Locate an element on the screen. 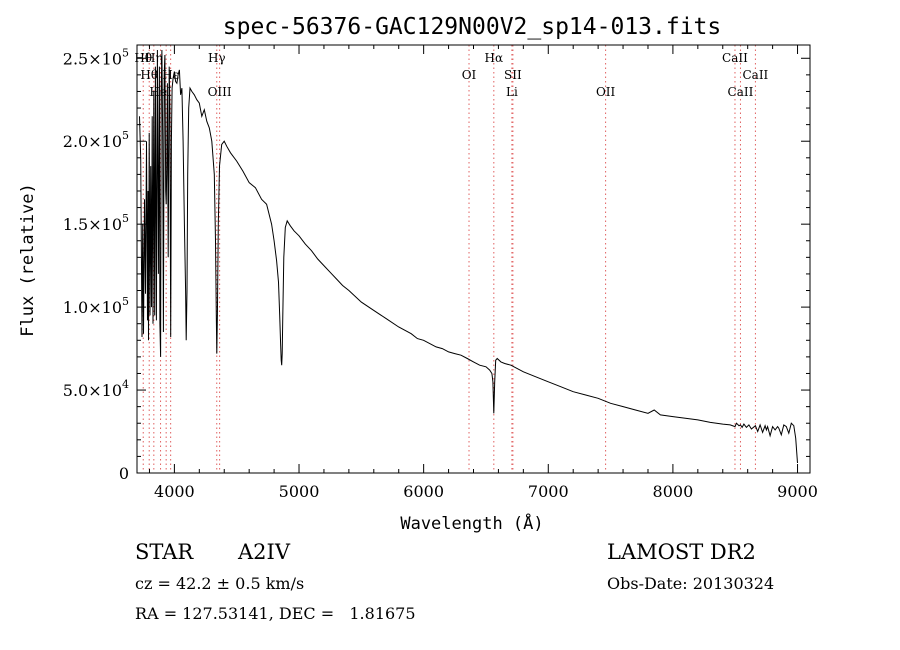 The image size is (900, 650). coordinates-text: RA = 127.53141, DEC = 1.81675 is located at coordinates (275, 613).